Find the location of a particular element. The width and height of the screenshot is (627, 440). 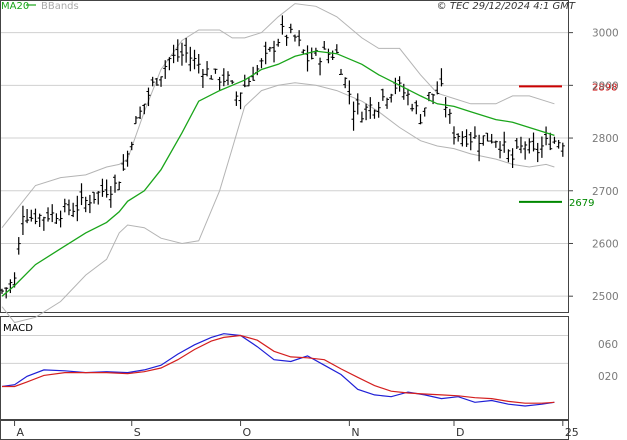

legend-ma20: MA20 is located at coordinates (15, 6).